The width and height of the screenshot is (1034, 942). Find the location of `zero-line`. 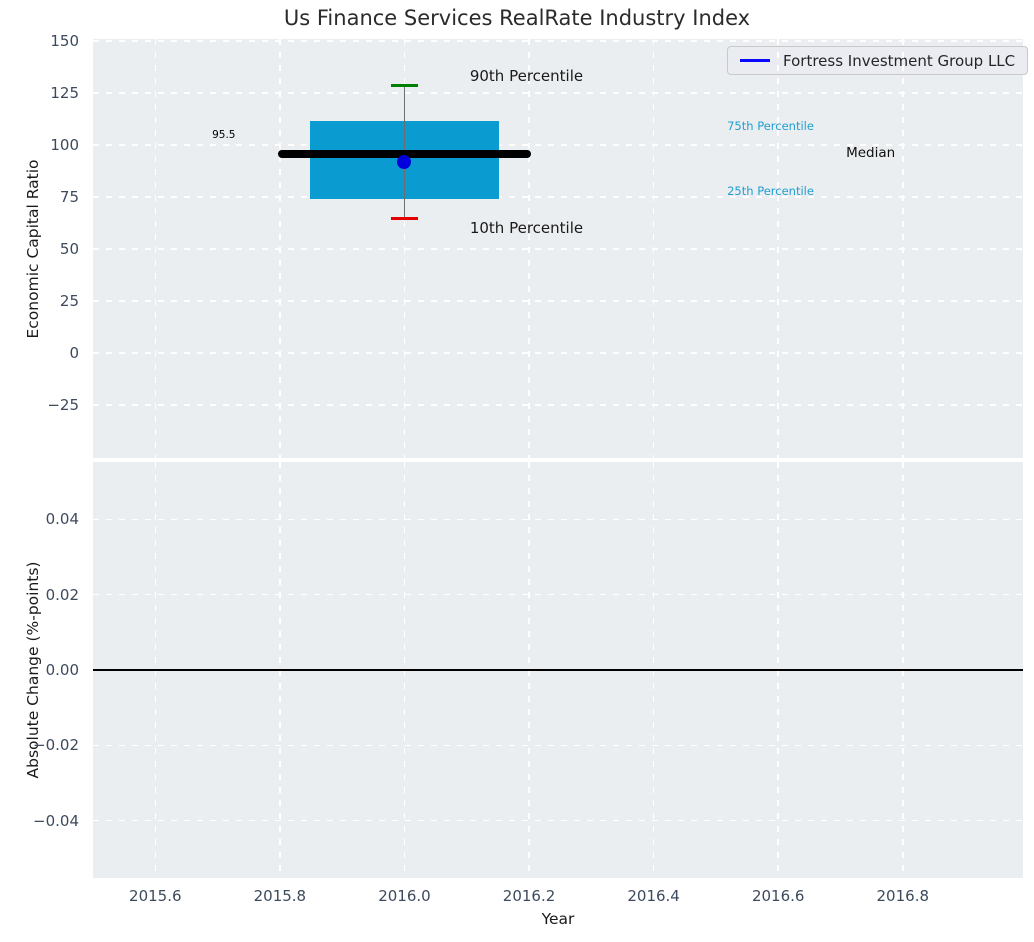

zero-line is located at coordinates (558, 670).